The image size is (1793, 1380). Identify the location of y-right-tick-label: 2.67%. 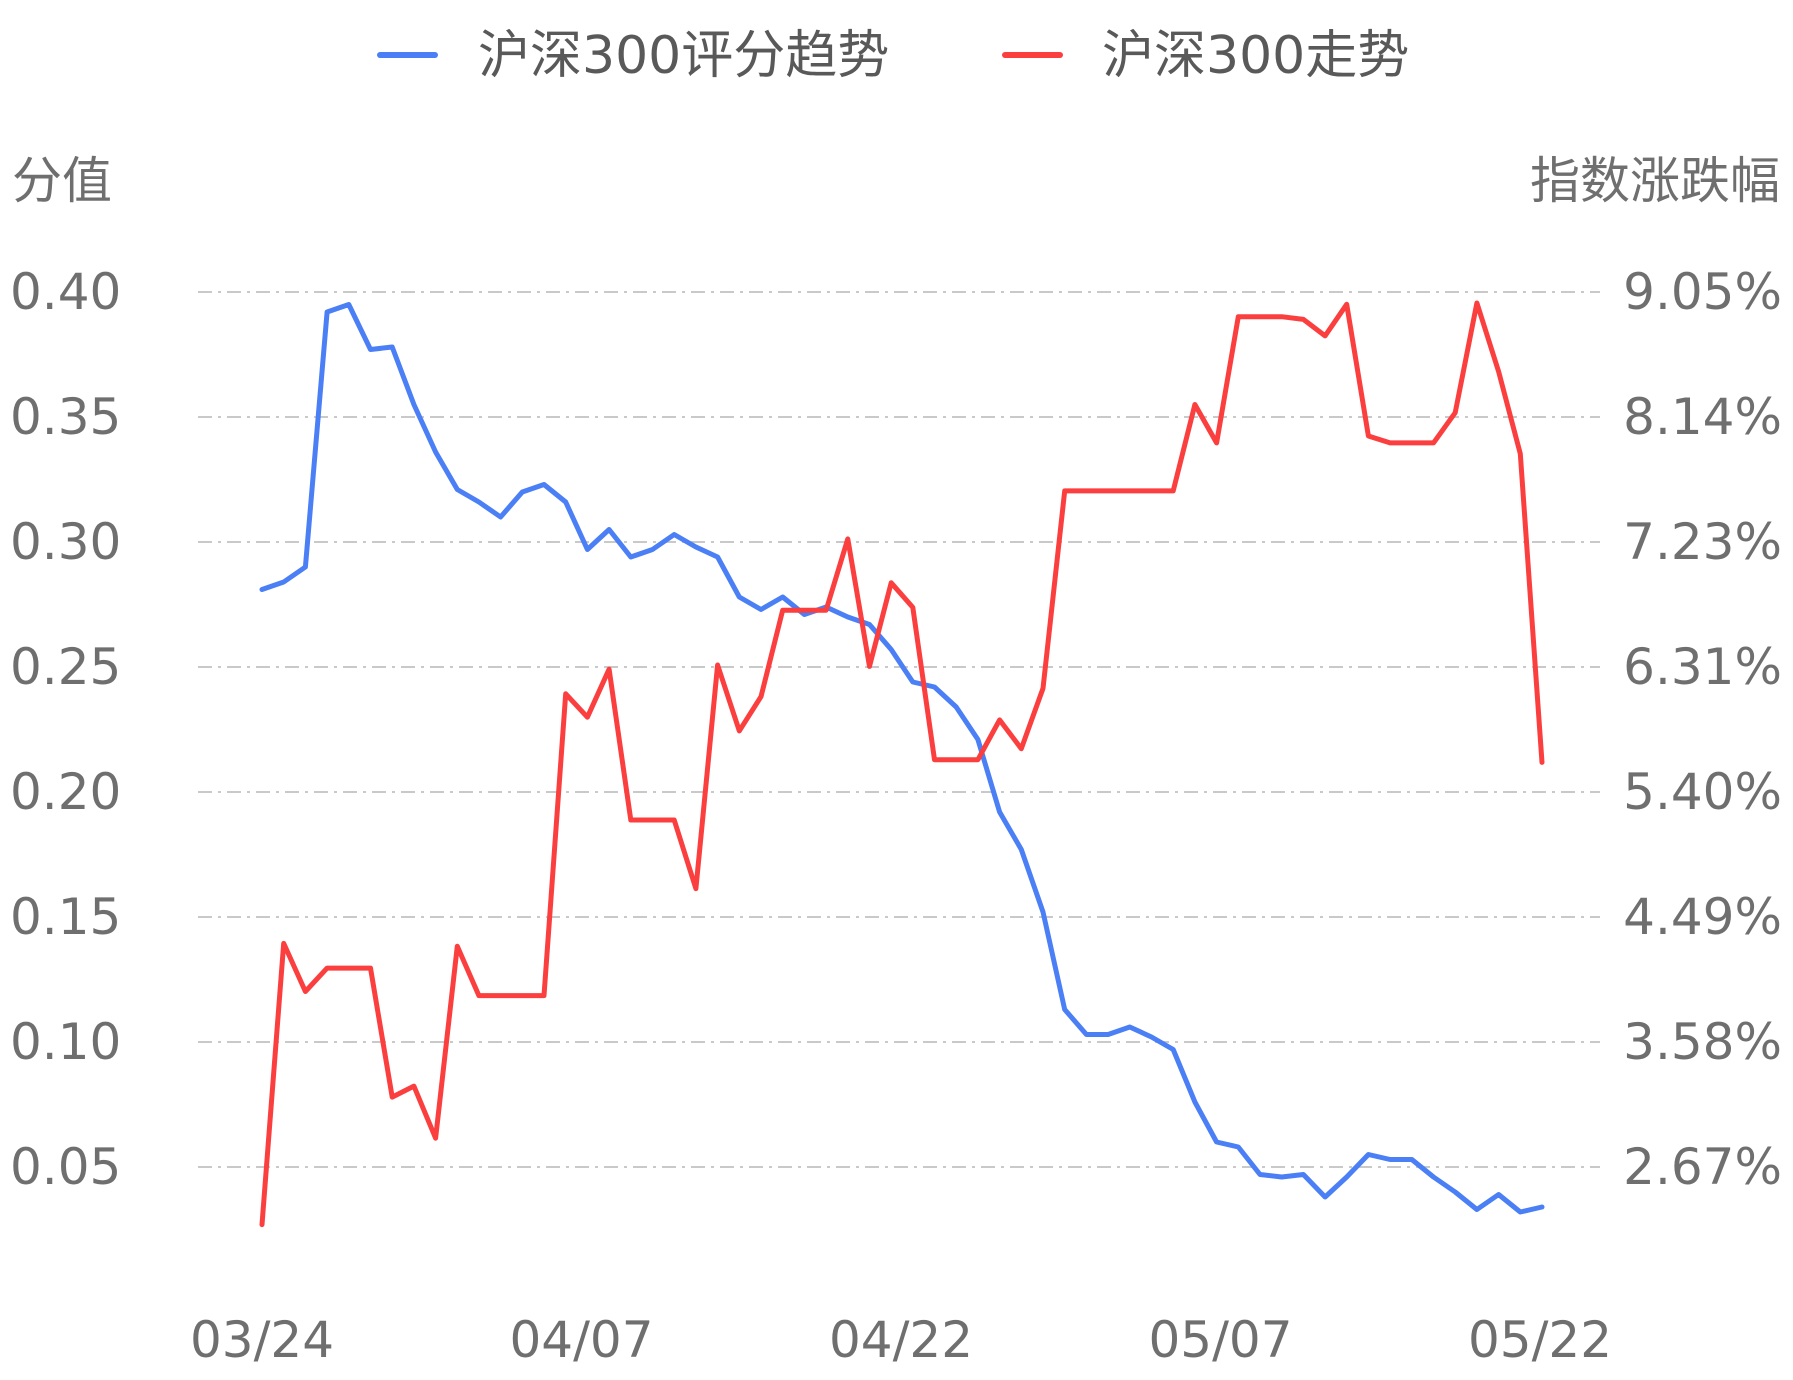
(1702, 1167).